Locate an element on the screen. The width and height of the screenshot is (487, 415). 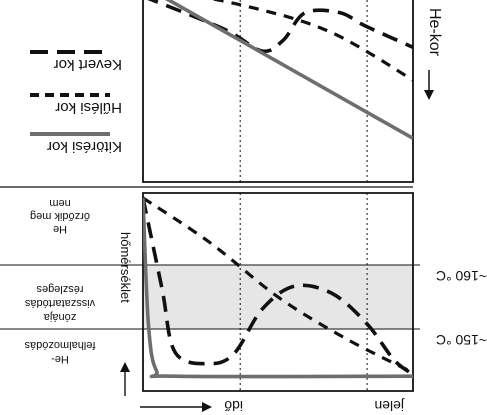
zone-bottom-line1: He- is located at coordinates (60, 359).